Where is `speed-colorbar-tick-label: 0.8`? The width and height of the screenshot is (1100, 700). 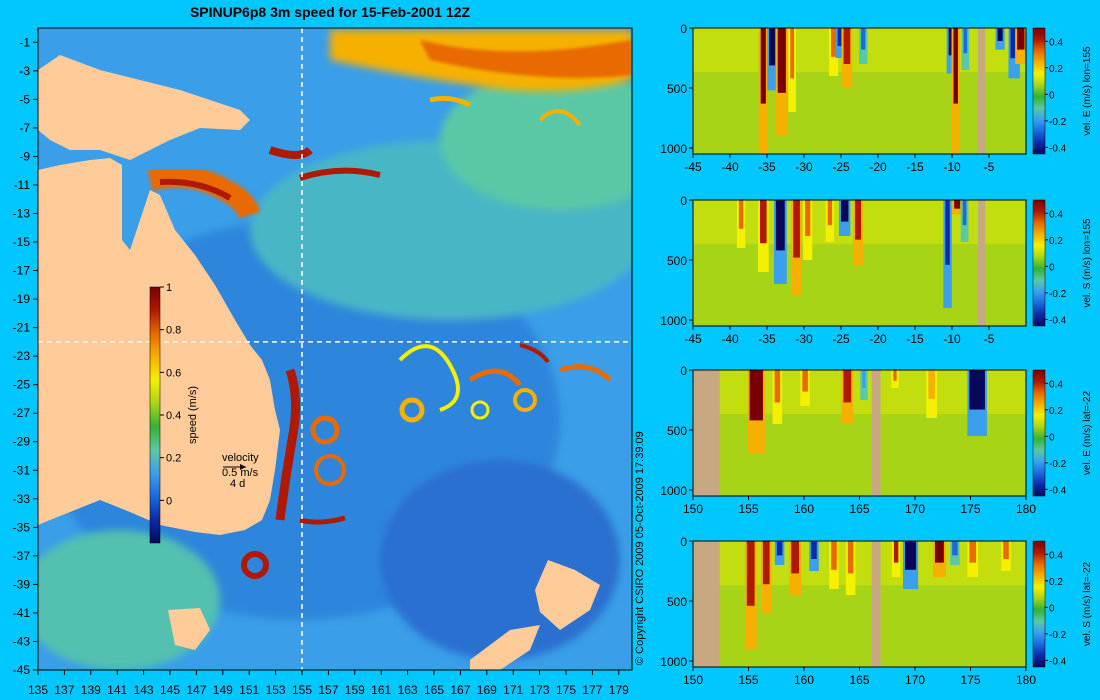
speed-colorbar-tick-label: 0.8 is located at coordinates (173, 331).